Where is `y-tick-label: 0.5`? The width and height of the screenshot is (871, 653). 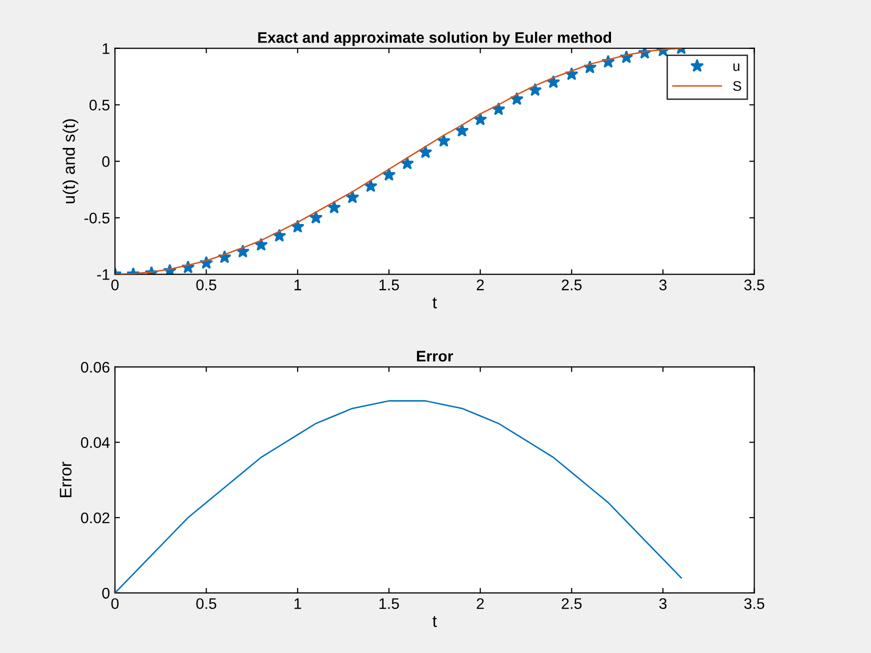 y-tick-label: 0.5 is located at coordinates (99, 105).